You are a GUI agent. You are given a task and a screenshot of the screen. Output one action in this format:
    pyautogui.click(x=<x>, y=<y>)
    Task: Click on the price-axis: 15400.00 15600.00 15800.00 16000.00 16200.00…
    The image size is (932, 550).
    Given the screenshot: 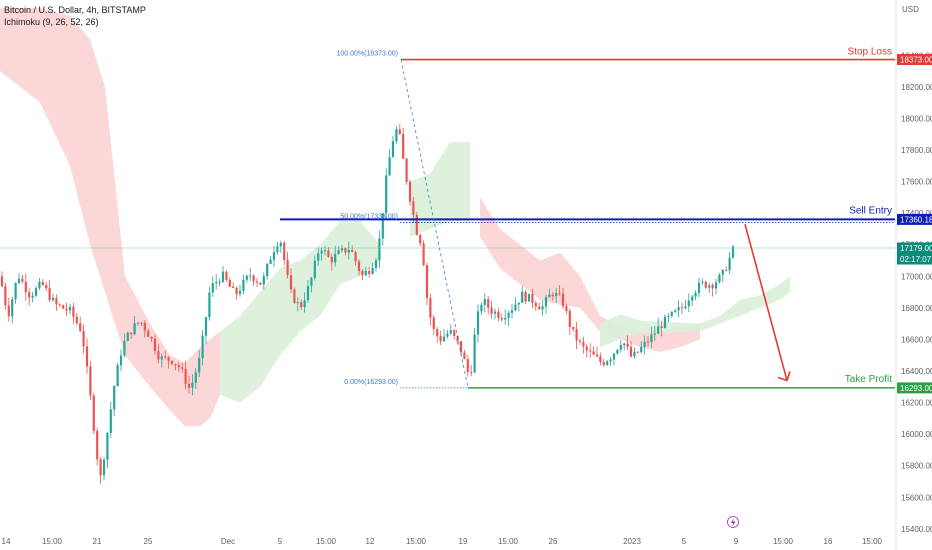 What is the action you would take?
    pyautogui.click(x=913, y=275)
    